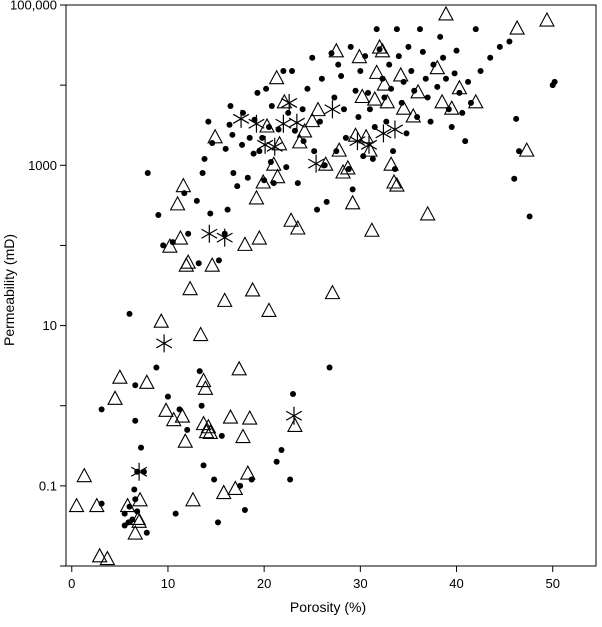 This screenshot has width=602, height=627. Describe the element at coordinates (168, 583) in the screenshot. I see `x-tick-label: 10` at that location.